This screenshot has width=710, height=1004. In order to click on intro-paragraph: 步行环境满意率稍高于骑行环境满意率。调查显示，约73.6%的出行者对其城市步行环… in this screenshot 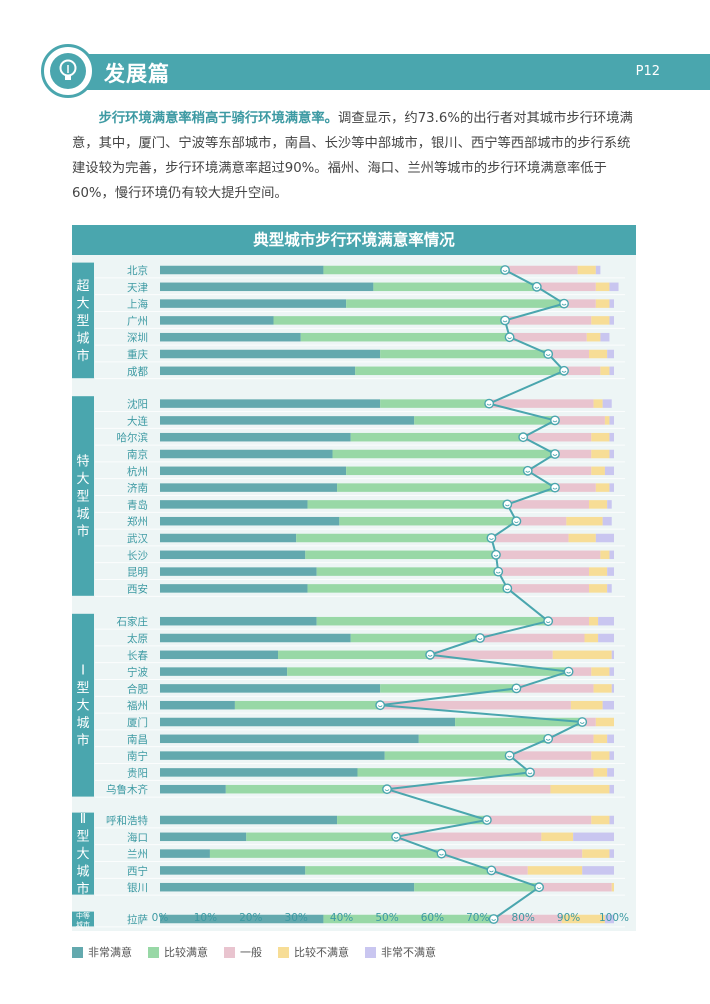, I will do `click(355, 156)`.